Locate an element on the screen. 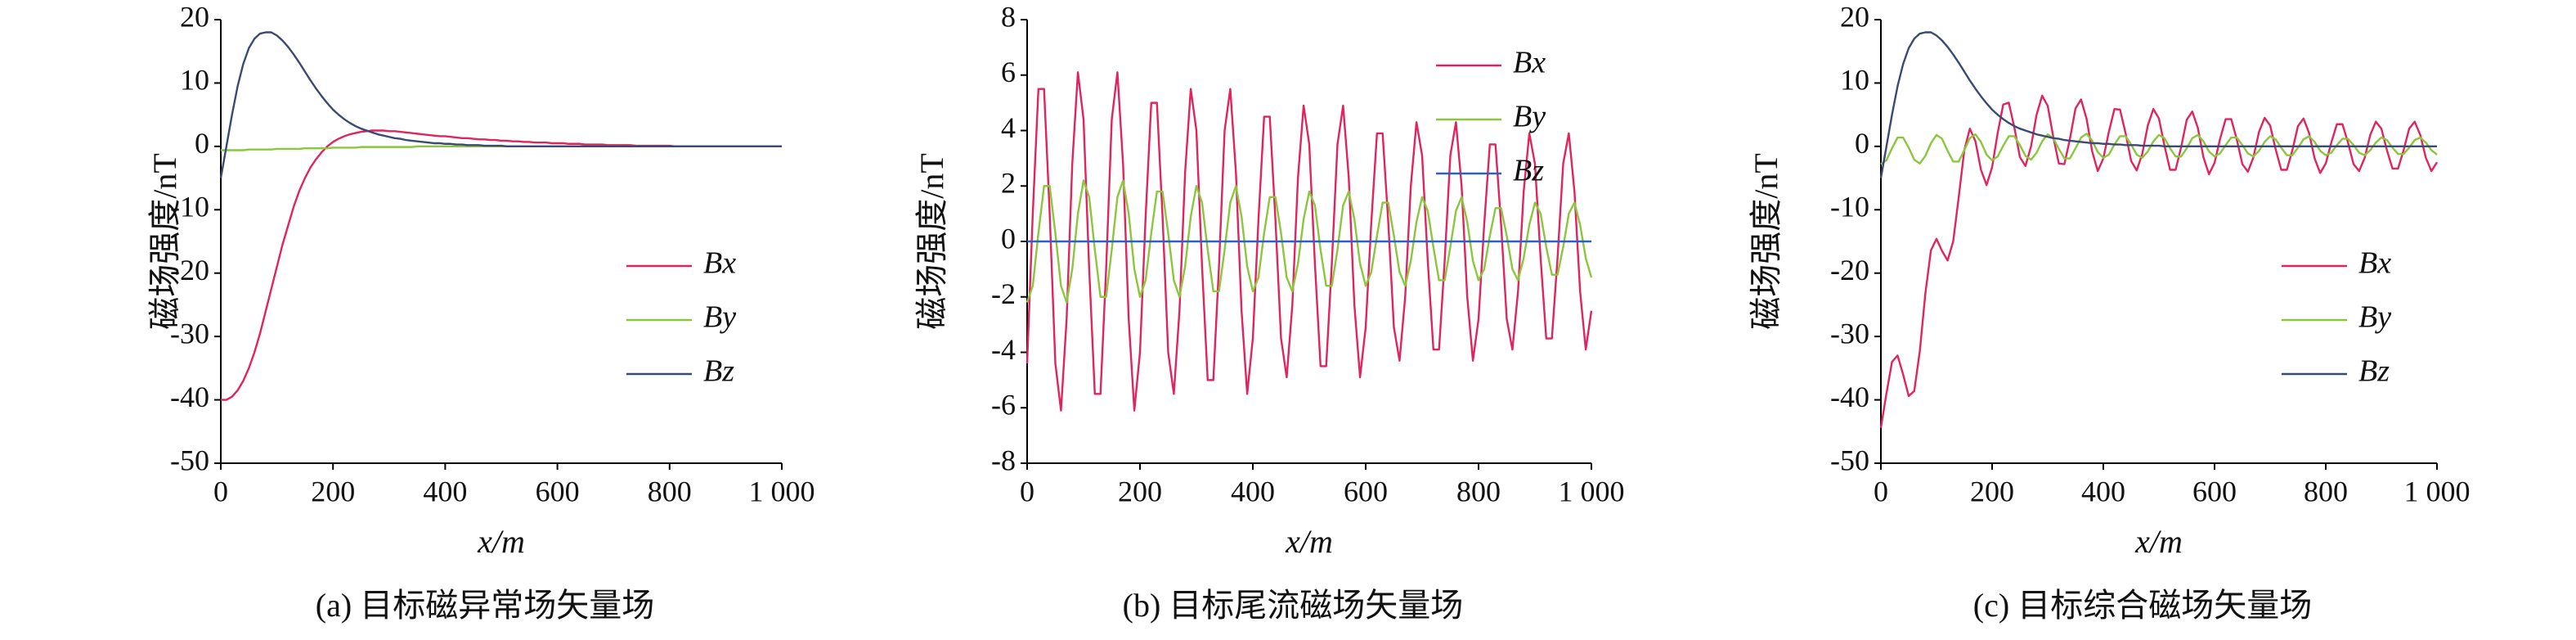  y-tick-label: 8 is located at coordinates (1009, 16).